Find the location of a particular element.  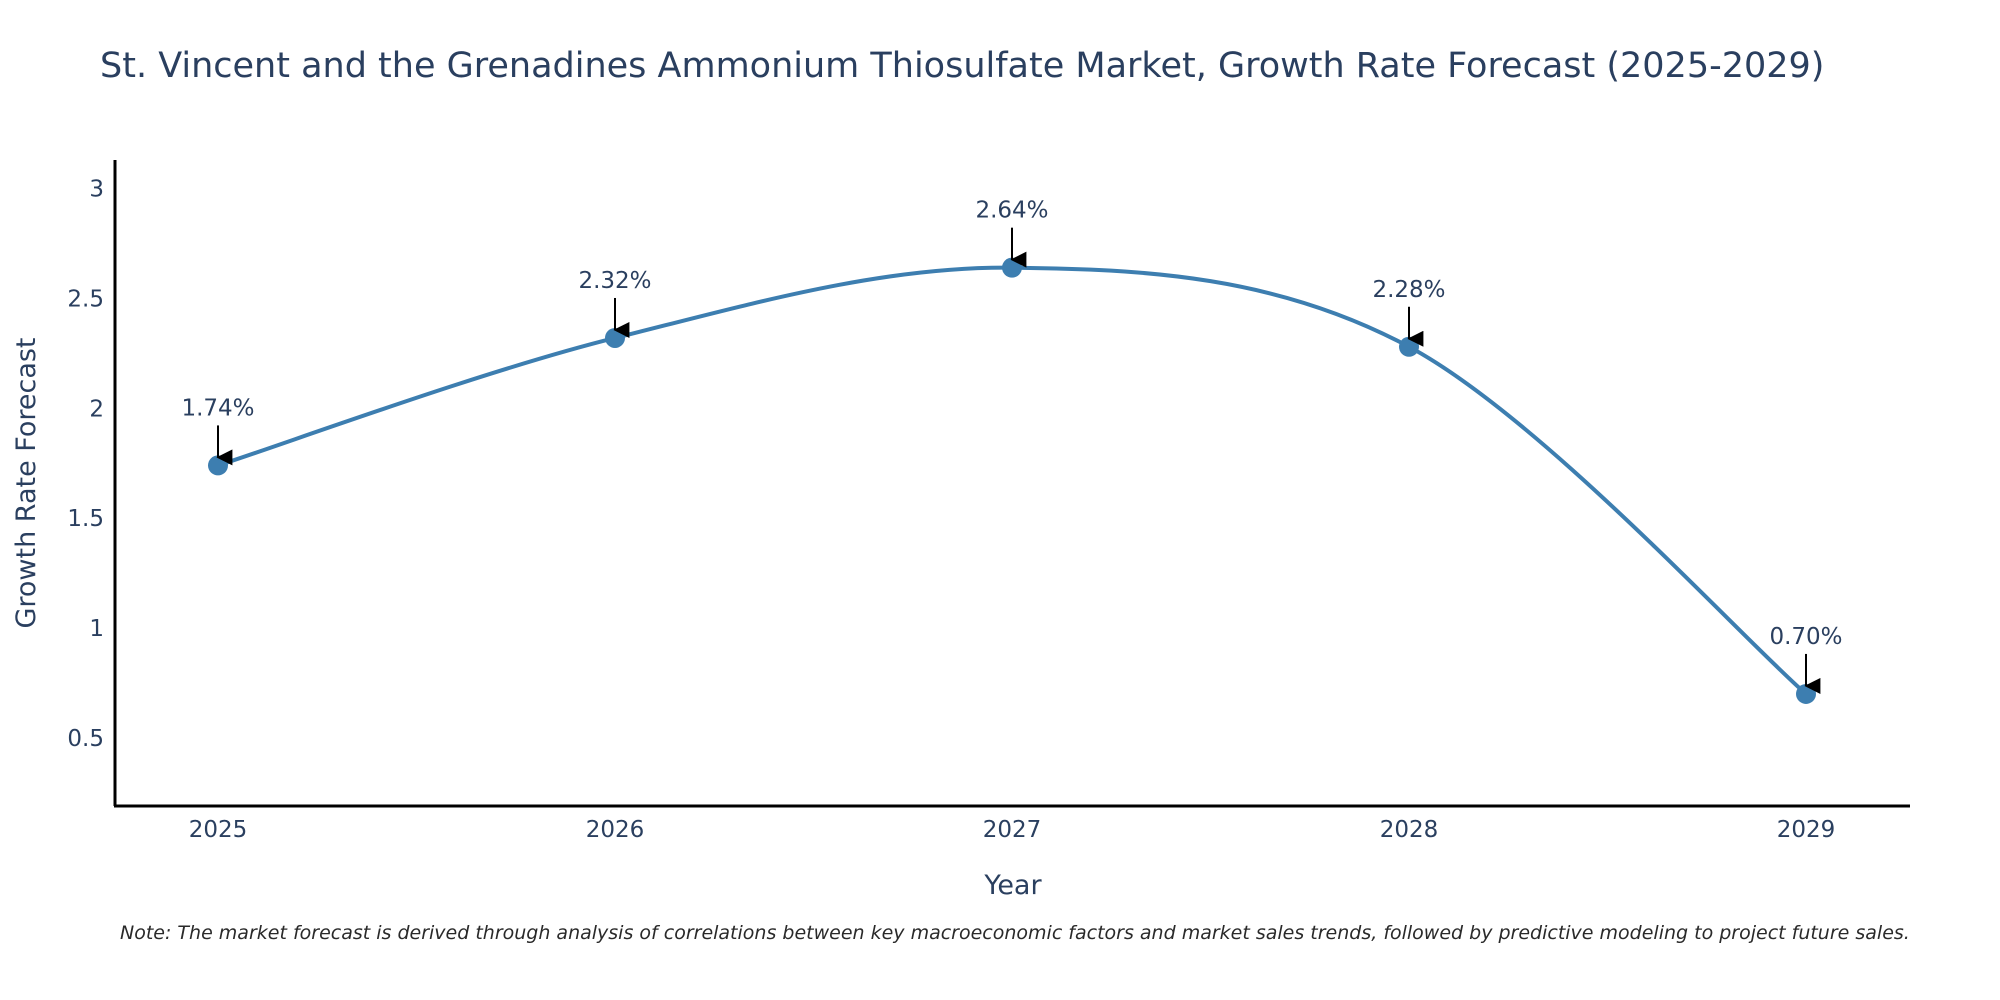

y-tick-labels: 0.5 1 1.5 2 2.5 3 is located at coordinates (85, 464).